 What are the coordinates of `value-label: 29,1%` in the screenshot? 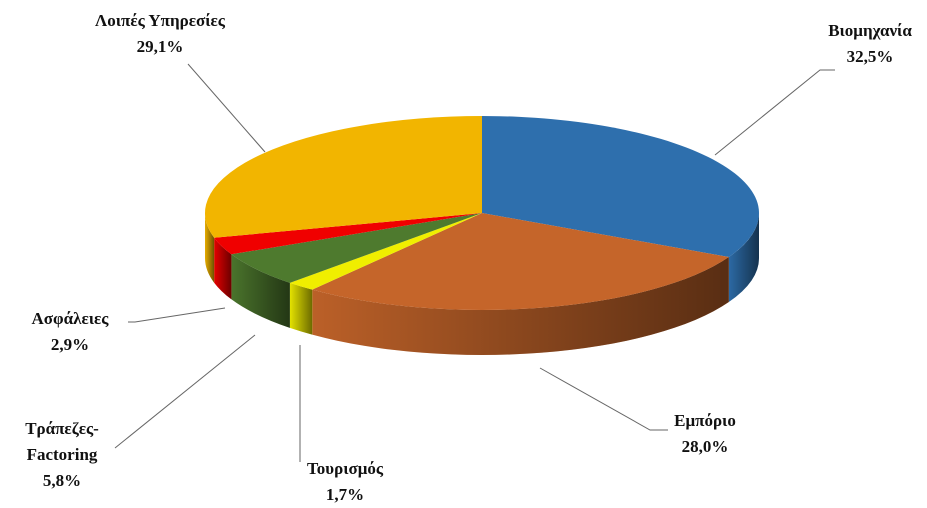 It's located at (160, 46).